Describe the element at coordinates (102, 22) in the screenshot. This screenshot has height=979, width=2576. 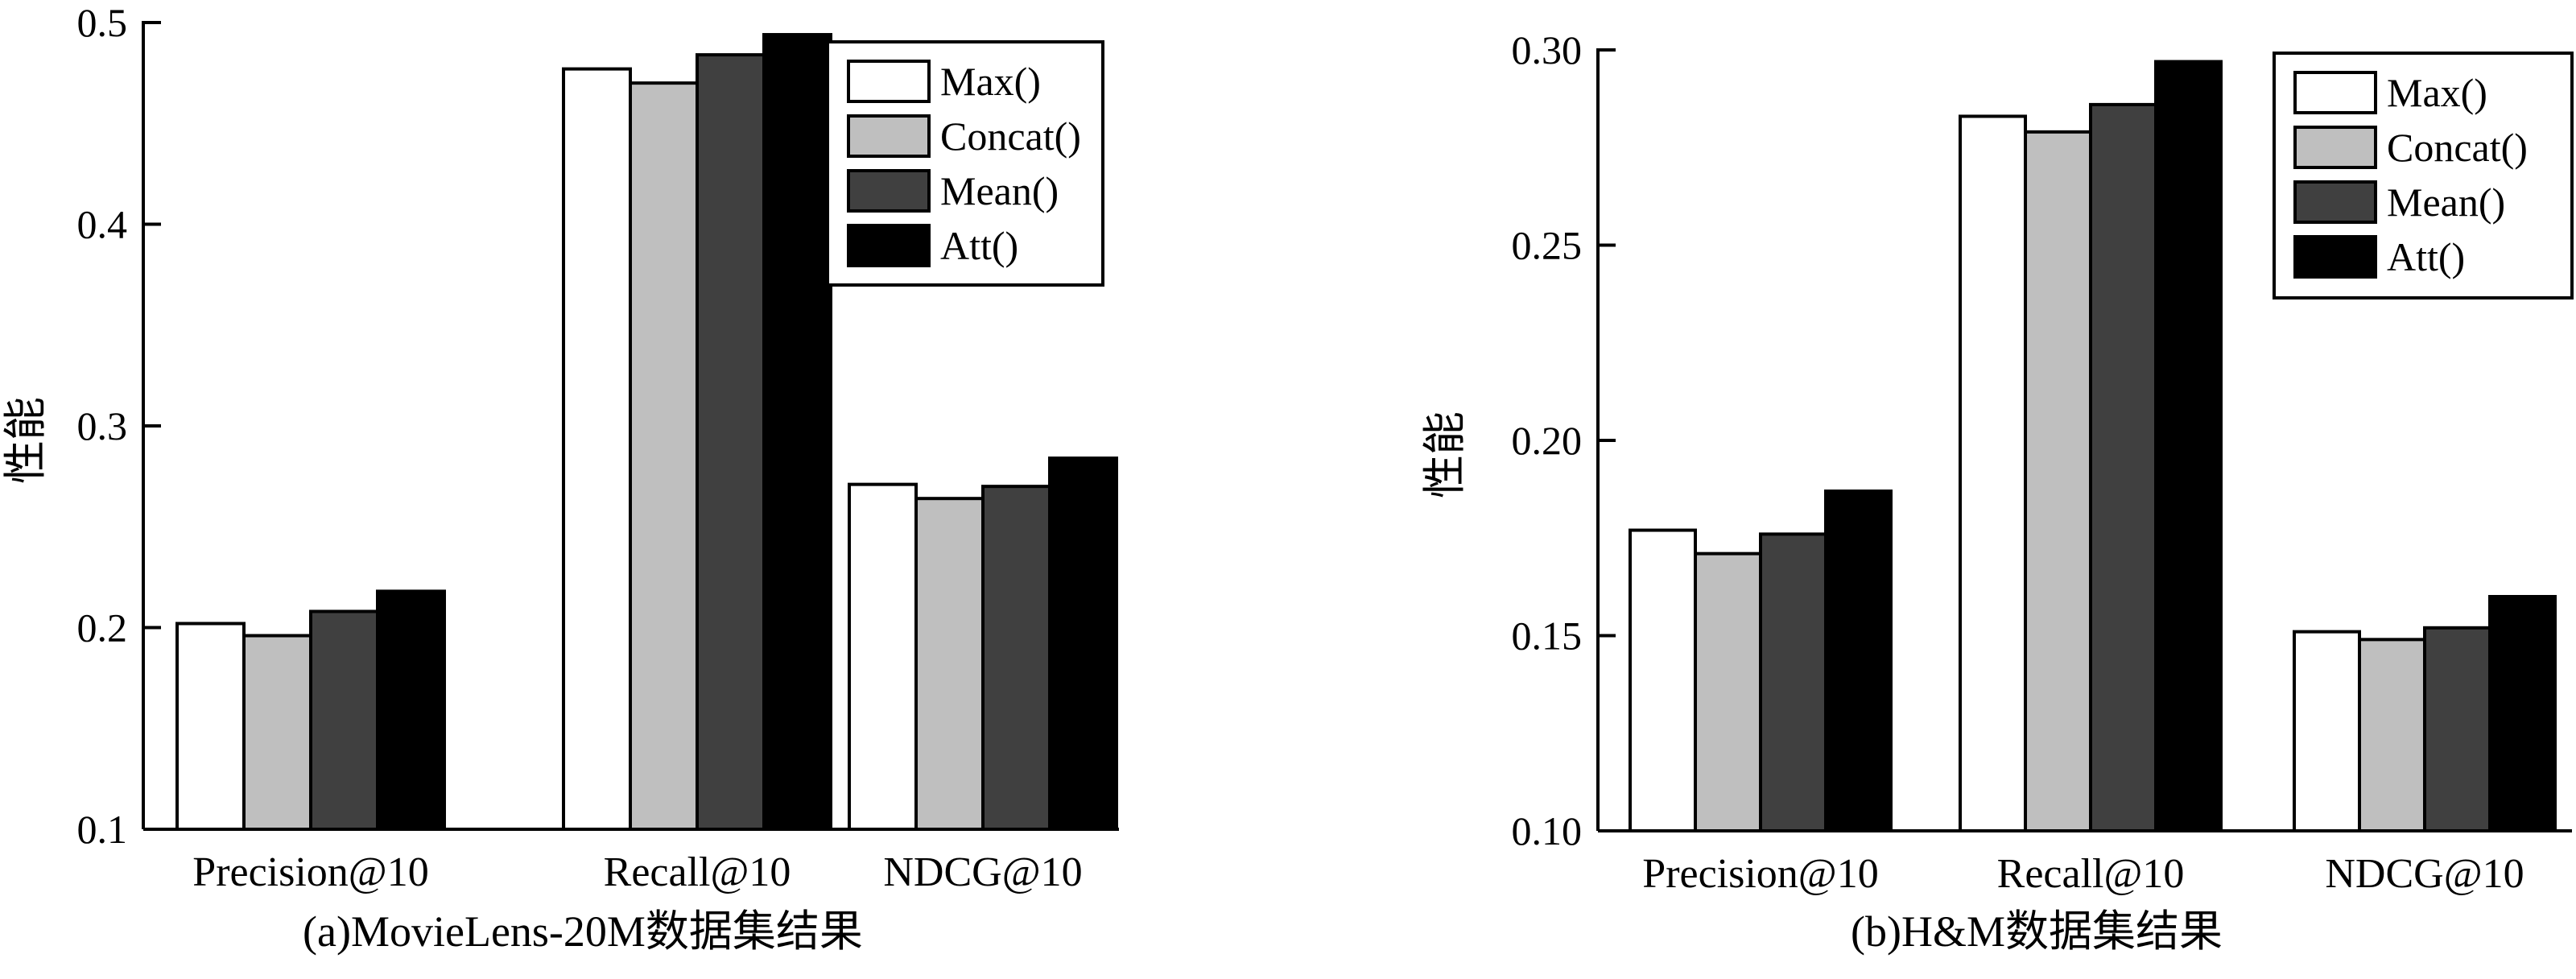
I see `y-tick-label: 0.5` at that location.